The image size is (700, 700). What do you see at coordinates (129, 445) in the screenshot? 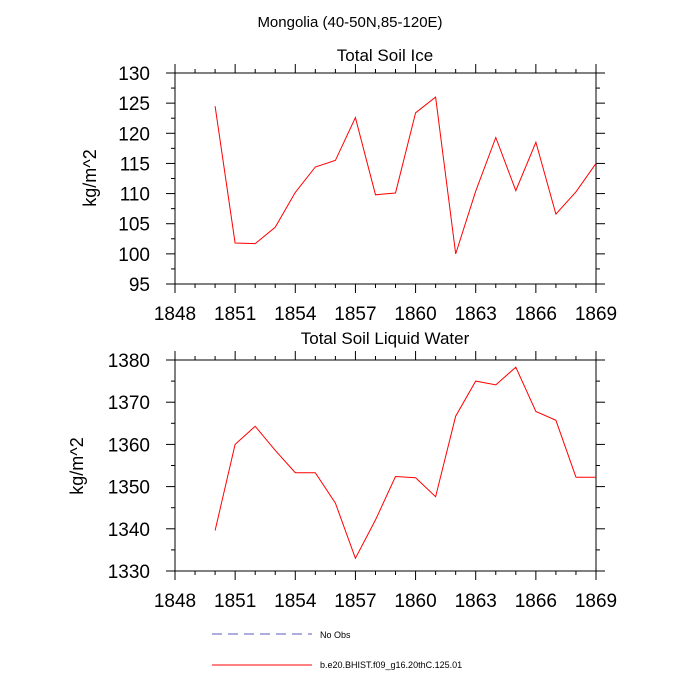
I see `y-tick-label: 1360` at bounding box center [129, 445].